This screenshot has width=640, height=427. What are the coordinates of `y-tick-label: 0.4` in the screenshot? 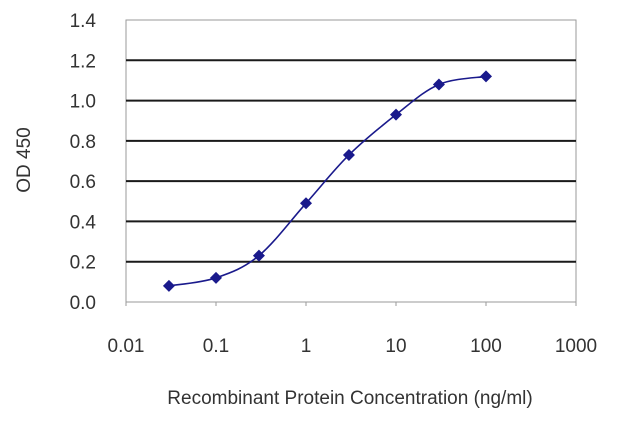 It's located at (83, 222).